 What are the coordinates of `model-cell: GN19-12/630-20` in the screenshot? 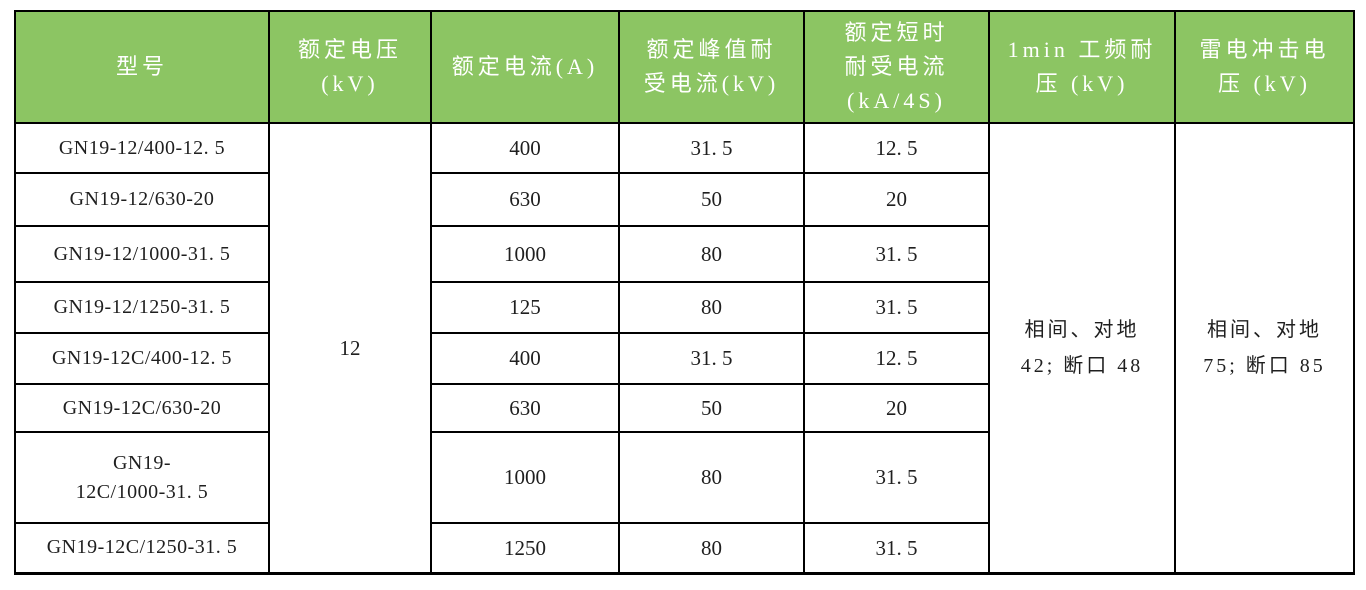 It's located at (142, 199).